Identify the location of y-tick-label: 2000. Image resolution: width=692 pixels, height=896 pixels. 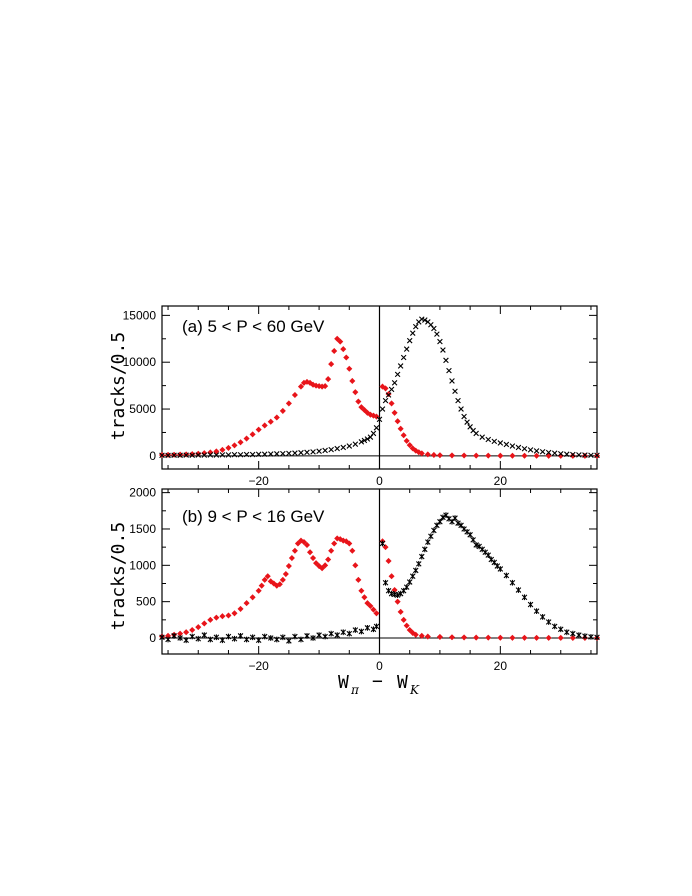
(142, 493).